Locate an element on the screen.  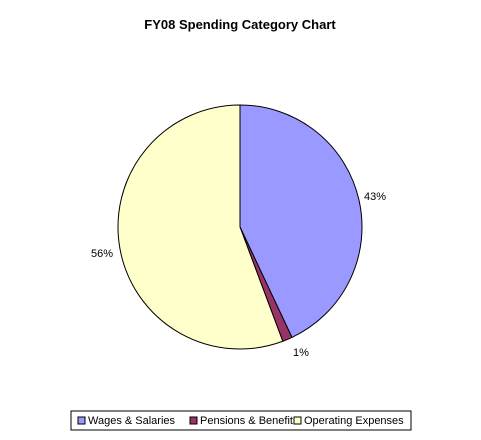
legend-label-pensions: Pensions & Benefits is located at coordinates (249, 421).